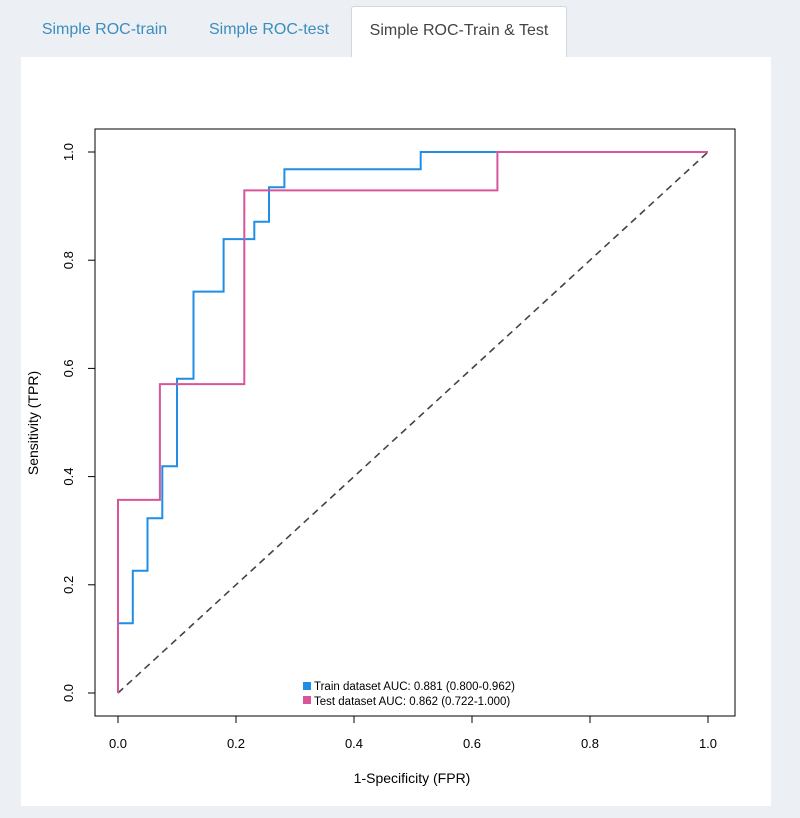 The width and height of the screenshot is (800, 818). Describe the element at coordinates (33, 423) in the screenshot. I see `y-axis-label: Sensitivity (TPR)` at that location.